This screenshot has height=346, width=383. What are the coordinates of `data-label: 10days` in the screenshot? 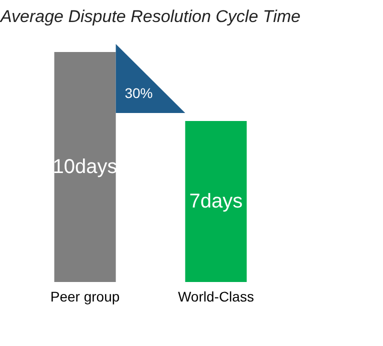 It's located at (85, 167).